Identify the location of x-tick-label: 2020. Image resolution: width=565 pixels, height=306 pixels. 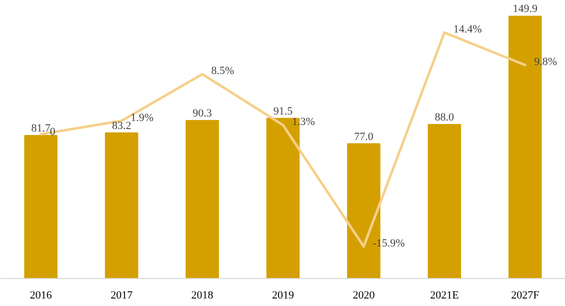
(364, 296).